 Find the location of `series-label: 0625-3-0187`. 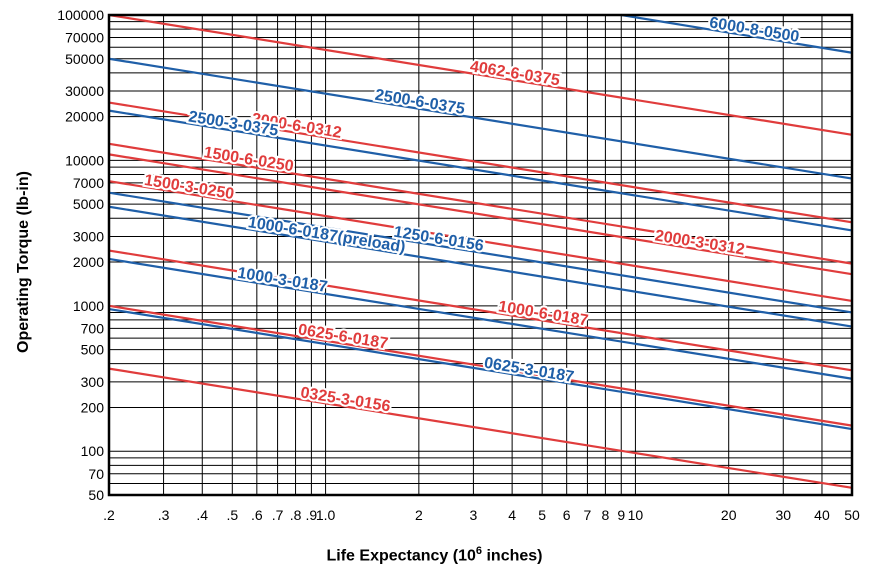

series-label: 0625-3-0187 is located at coordinates (529, 370).